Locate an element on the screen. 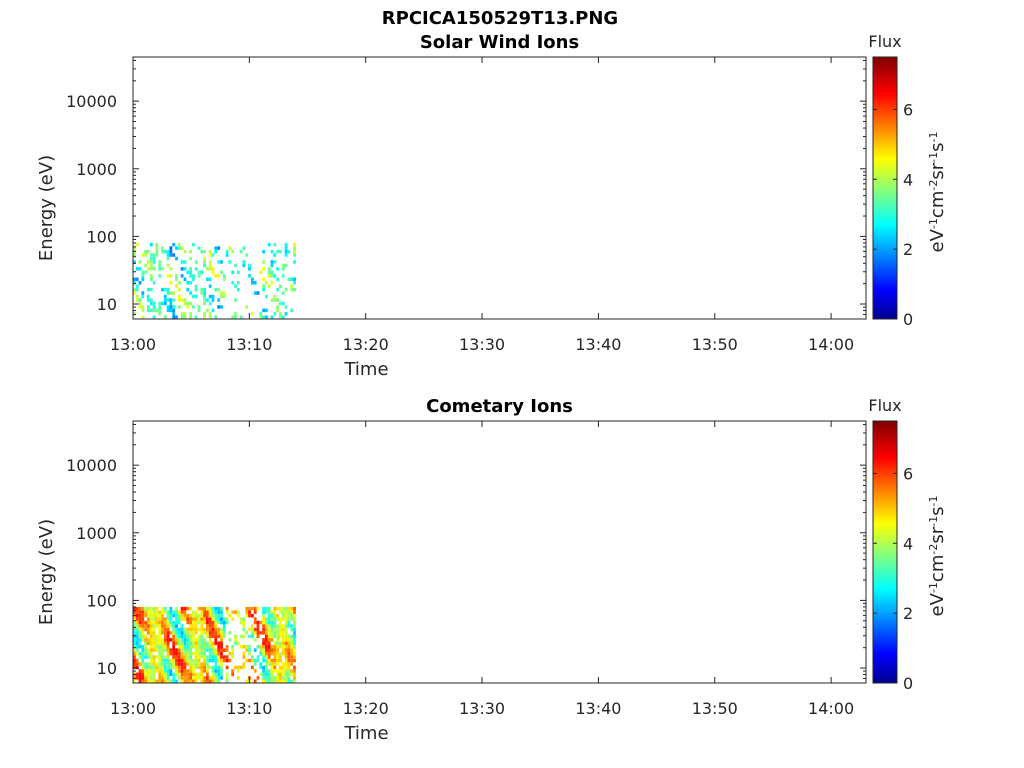 The image size is (1024, 768). colorbar is located at coordinates (885, 552).